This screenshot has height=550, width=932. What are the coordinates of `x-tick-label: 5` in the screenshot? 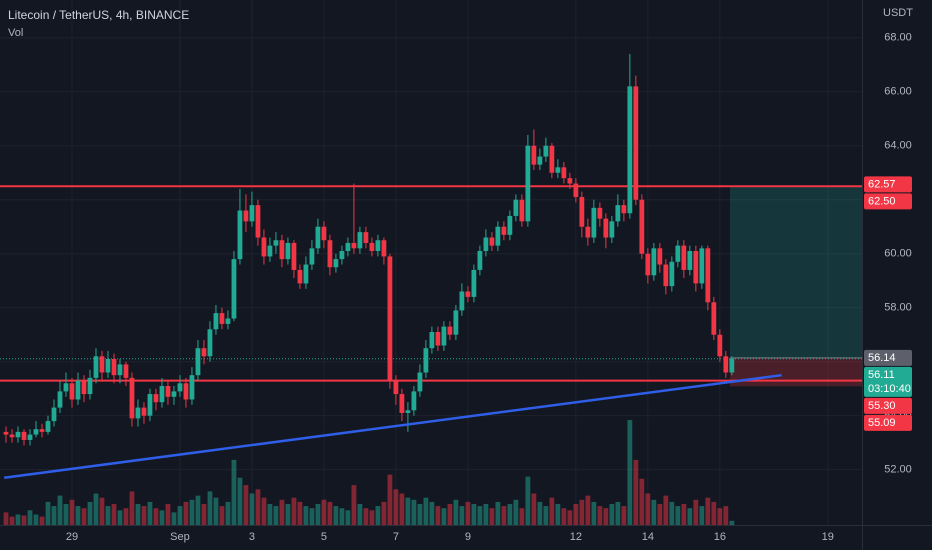 It's located at (324, 537).